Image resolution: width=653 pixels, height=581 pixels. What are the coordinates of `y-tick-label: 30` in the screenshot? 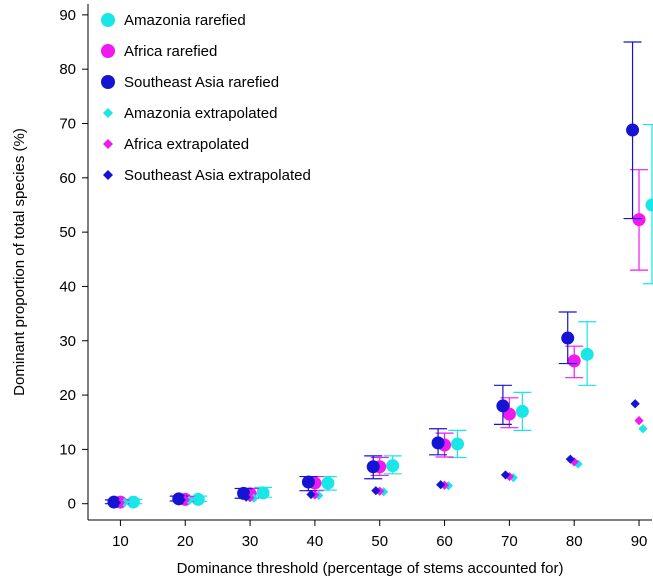 It's located at (67, 341).